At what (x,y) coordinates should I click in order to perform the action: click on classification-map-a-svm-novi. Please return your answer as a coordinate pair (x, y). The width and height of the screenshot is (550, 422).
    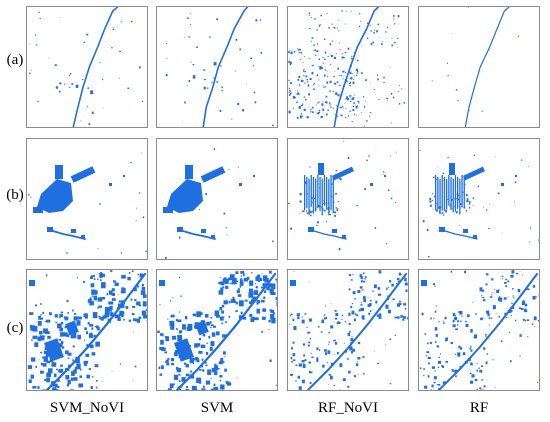
    Looking at the image, I should click on (86, 67).